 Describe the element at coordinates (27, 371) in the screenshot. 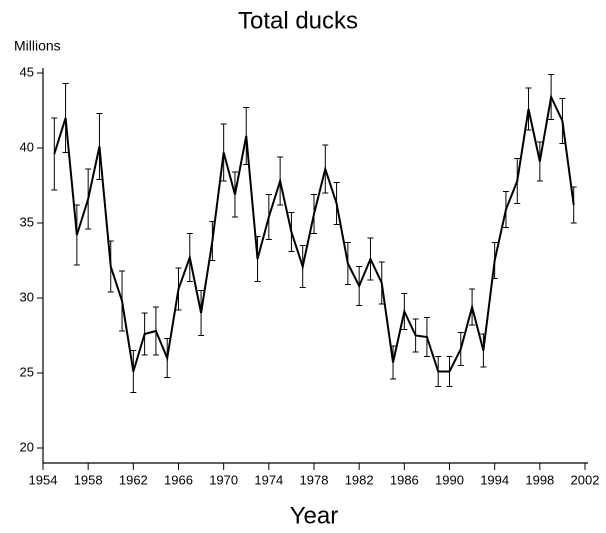

I see `y-tick-label: 25` at that location.